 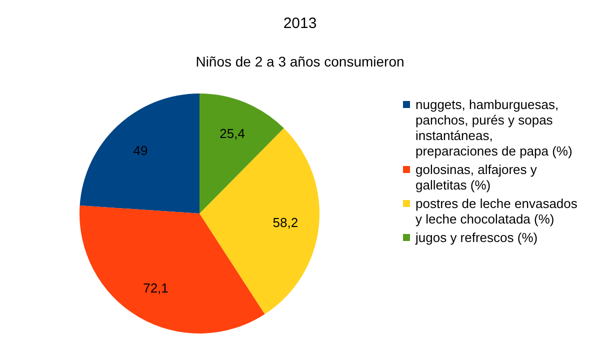 What do you see at coordinates (285, 222) in the screenshot?
I see `data-label: 58,2` at bounding box center [285, 222].